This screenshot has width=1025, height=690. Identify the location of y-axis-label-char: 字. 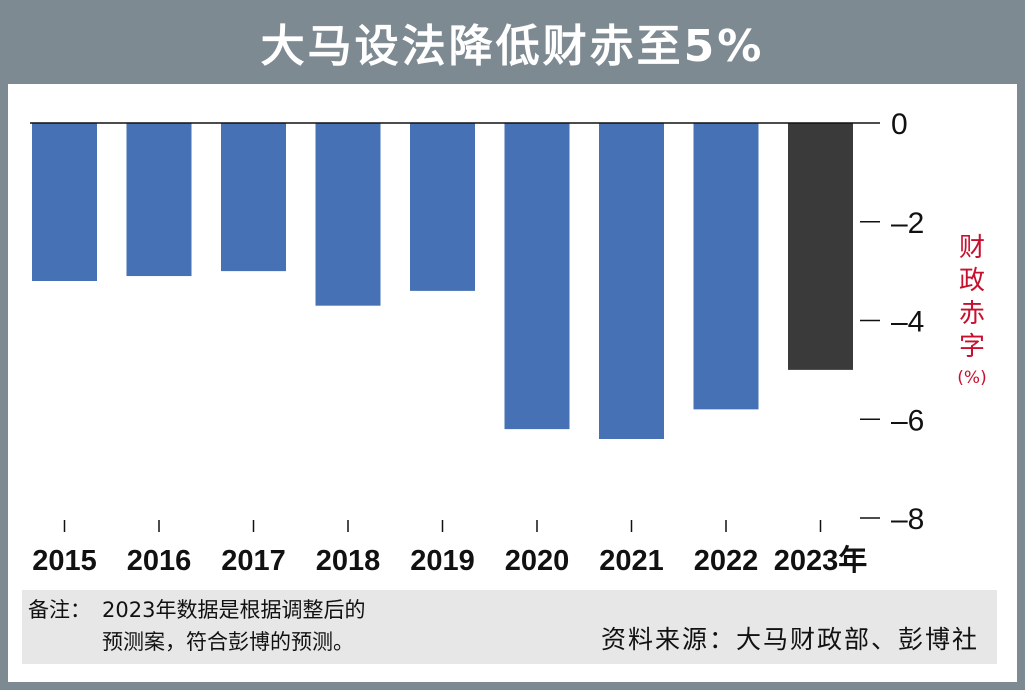
(971, 347).